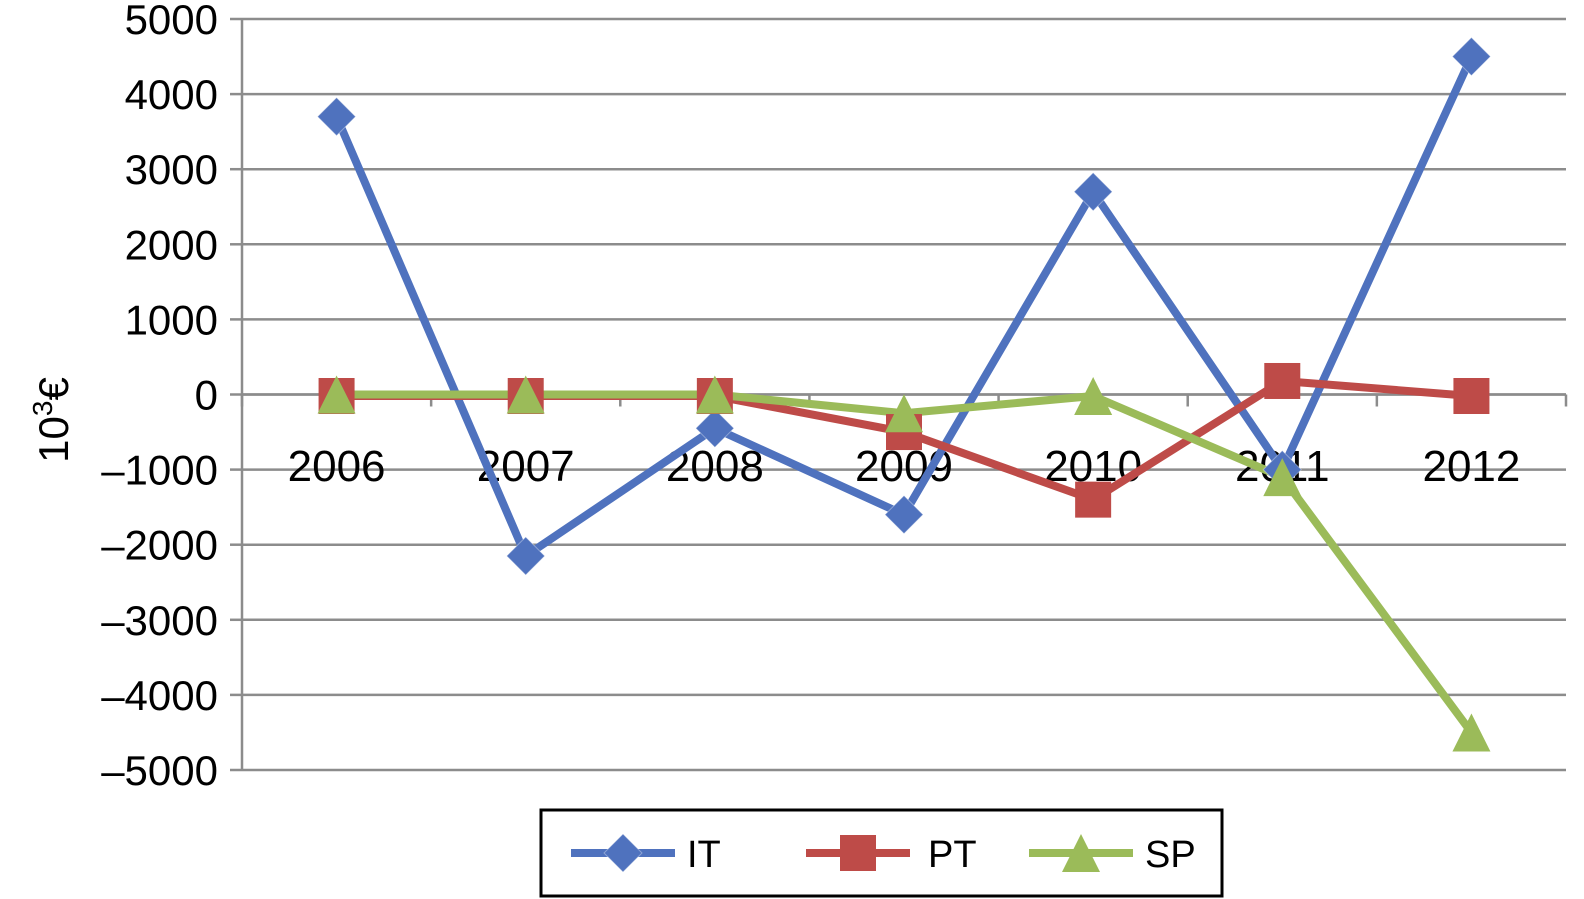 The width and height of the screenshot is (1584, 899). Describe the element at coordinates (337, 466) in the screenshot. I see `x-tick-label: 2006` at that location.